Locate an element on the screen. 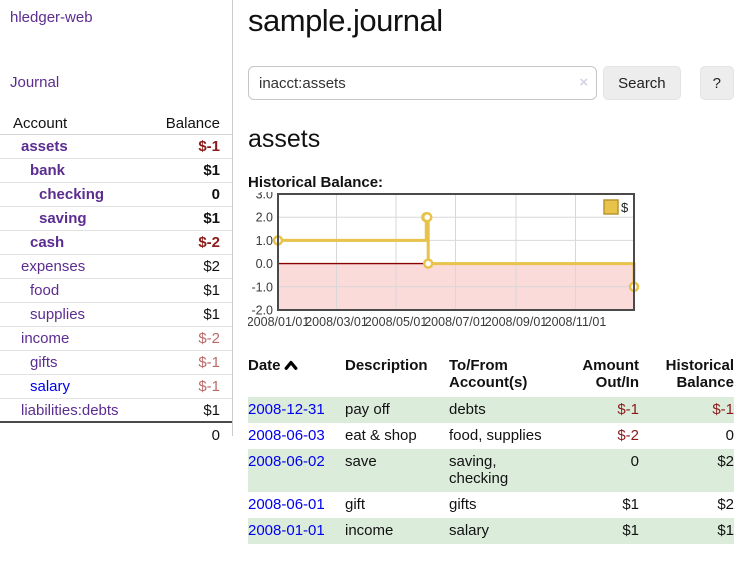  page-title: sample.journal is located at coordinates (345, 20).